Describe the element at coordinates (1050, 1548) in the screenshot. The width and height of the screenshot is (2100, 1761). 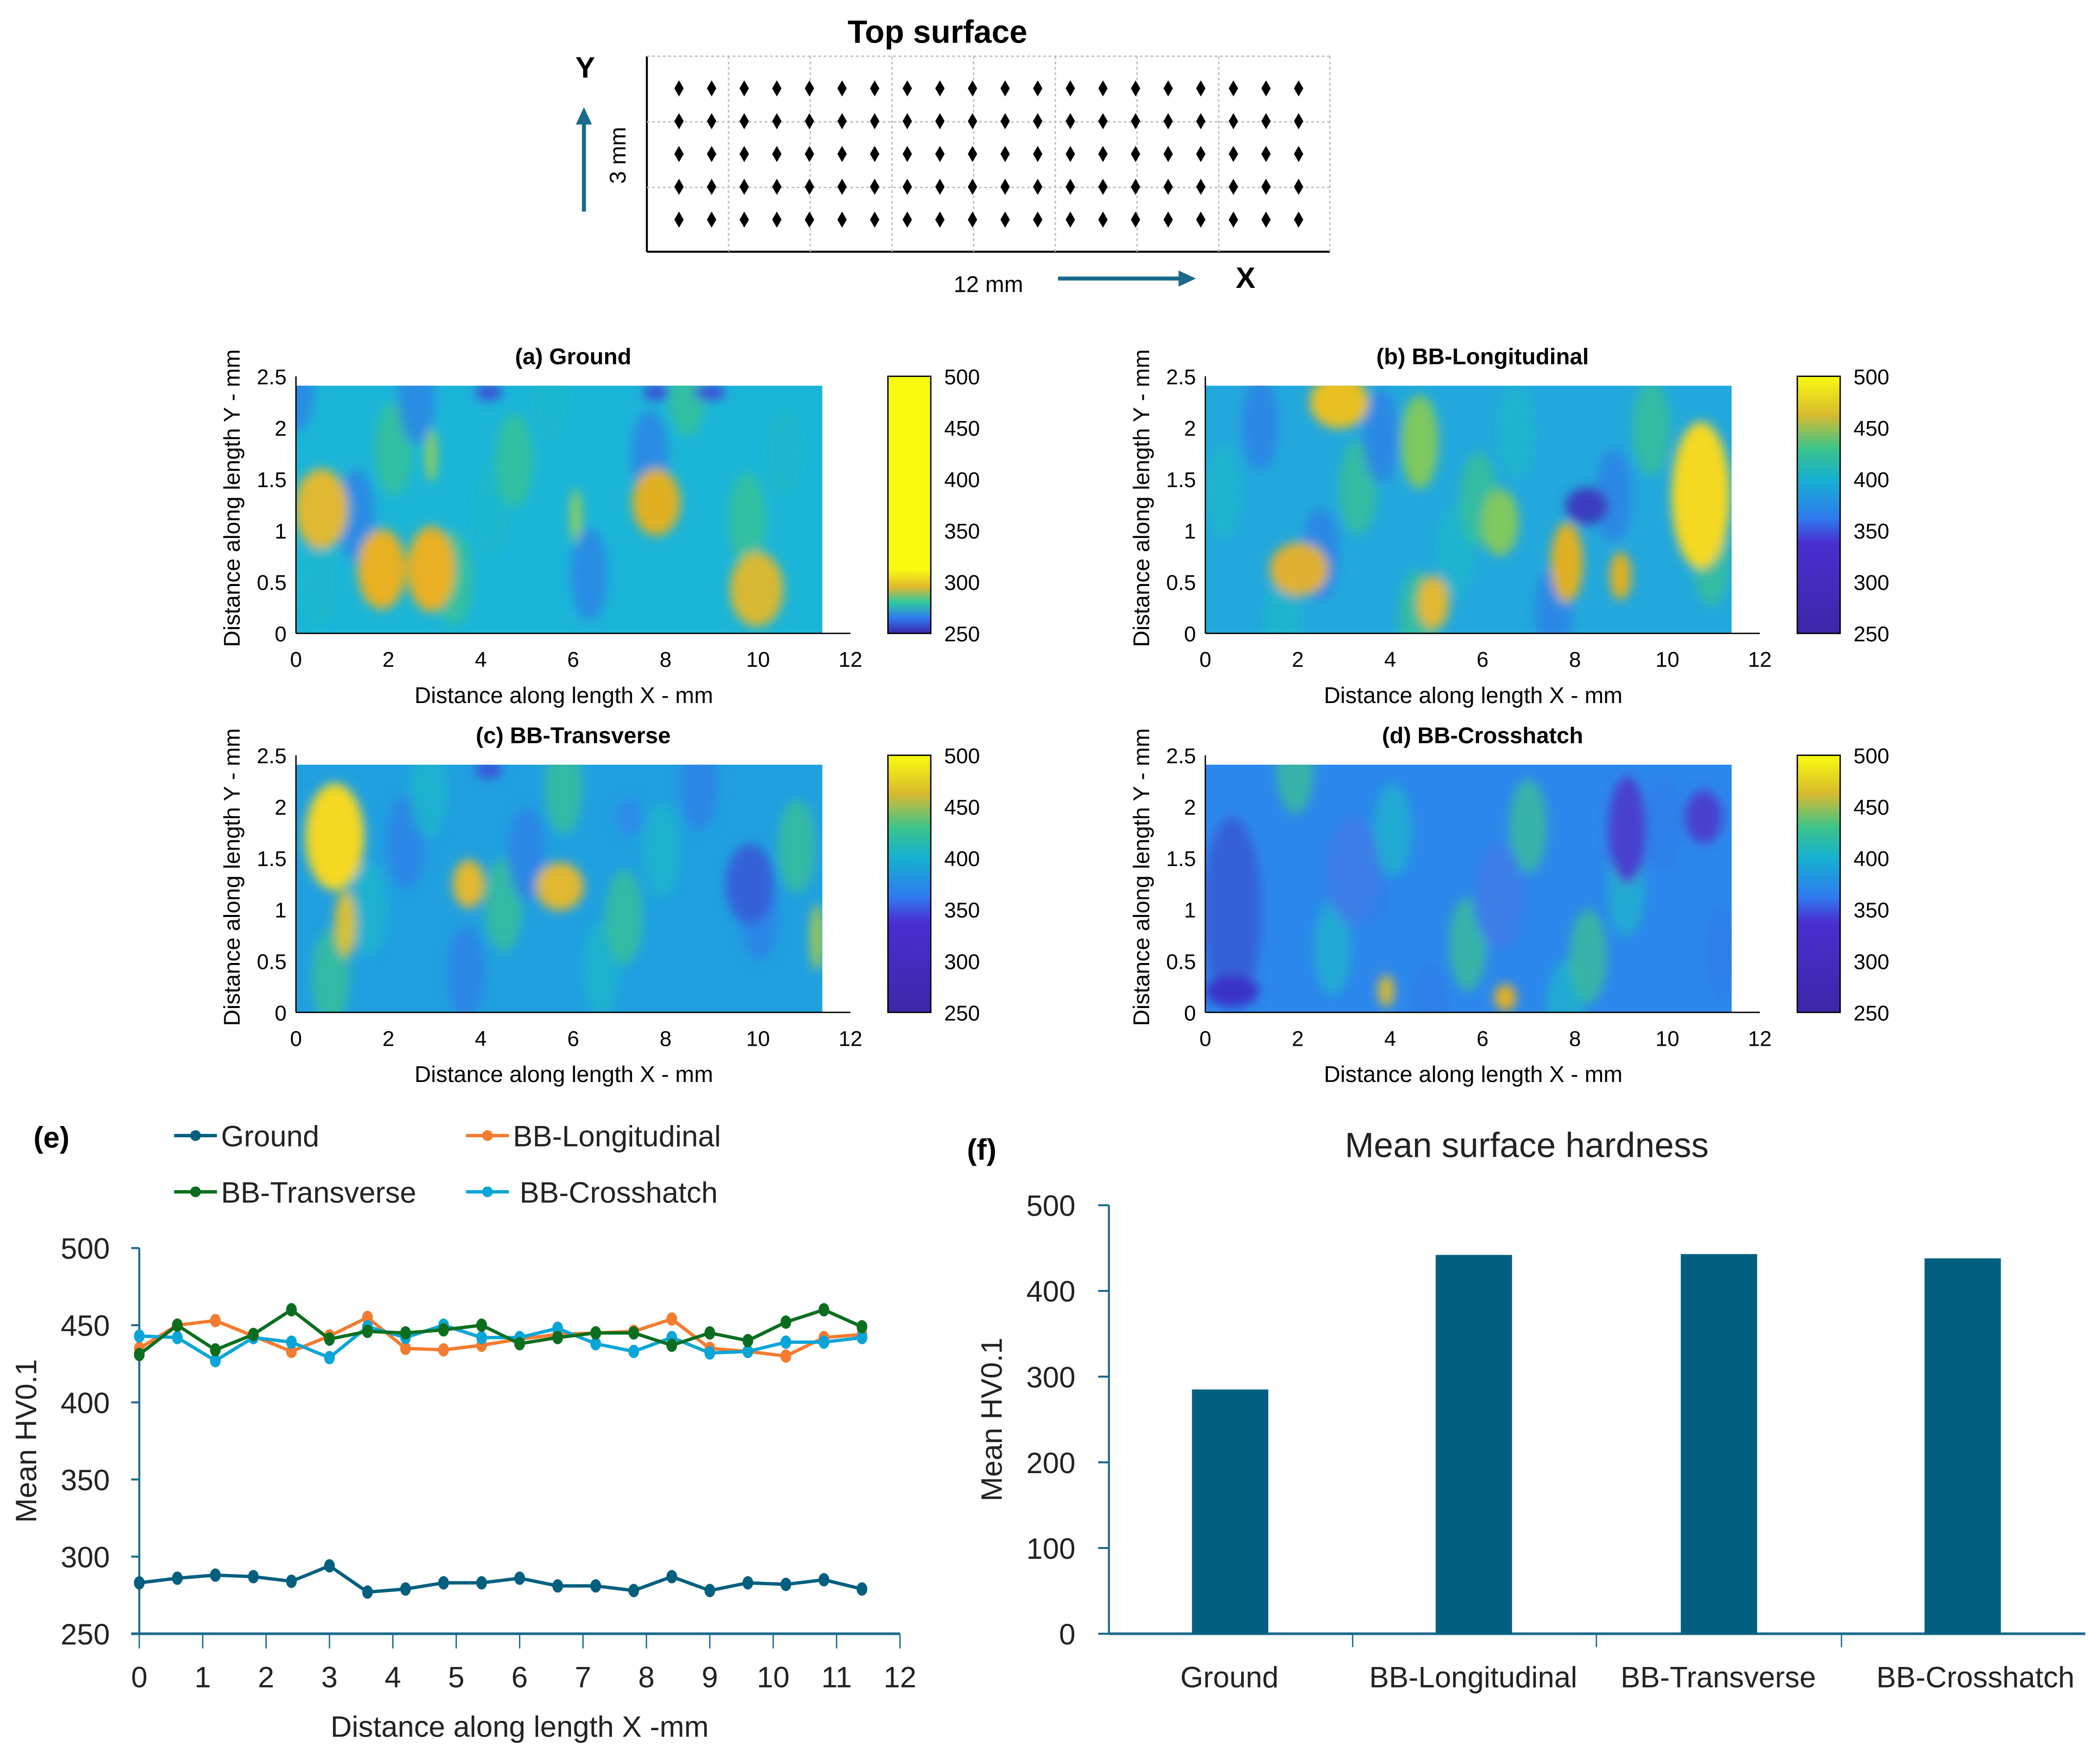
I see `y-tick-label: 100` at that location.